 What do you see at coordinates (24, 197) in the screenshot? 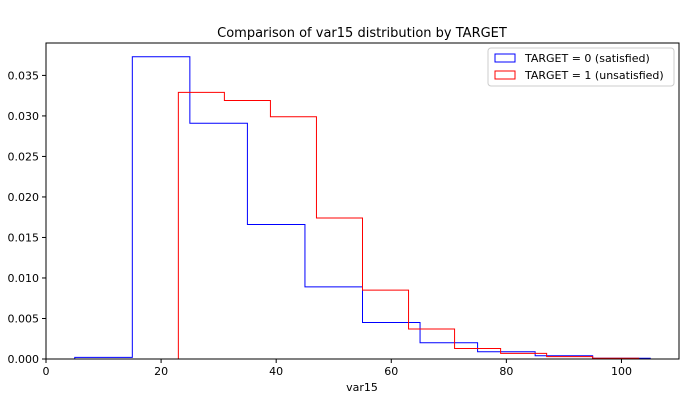
I see `y-tick-label: 0.020` at bounding box center [24, 197].